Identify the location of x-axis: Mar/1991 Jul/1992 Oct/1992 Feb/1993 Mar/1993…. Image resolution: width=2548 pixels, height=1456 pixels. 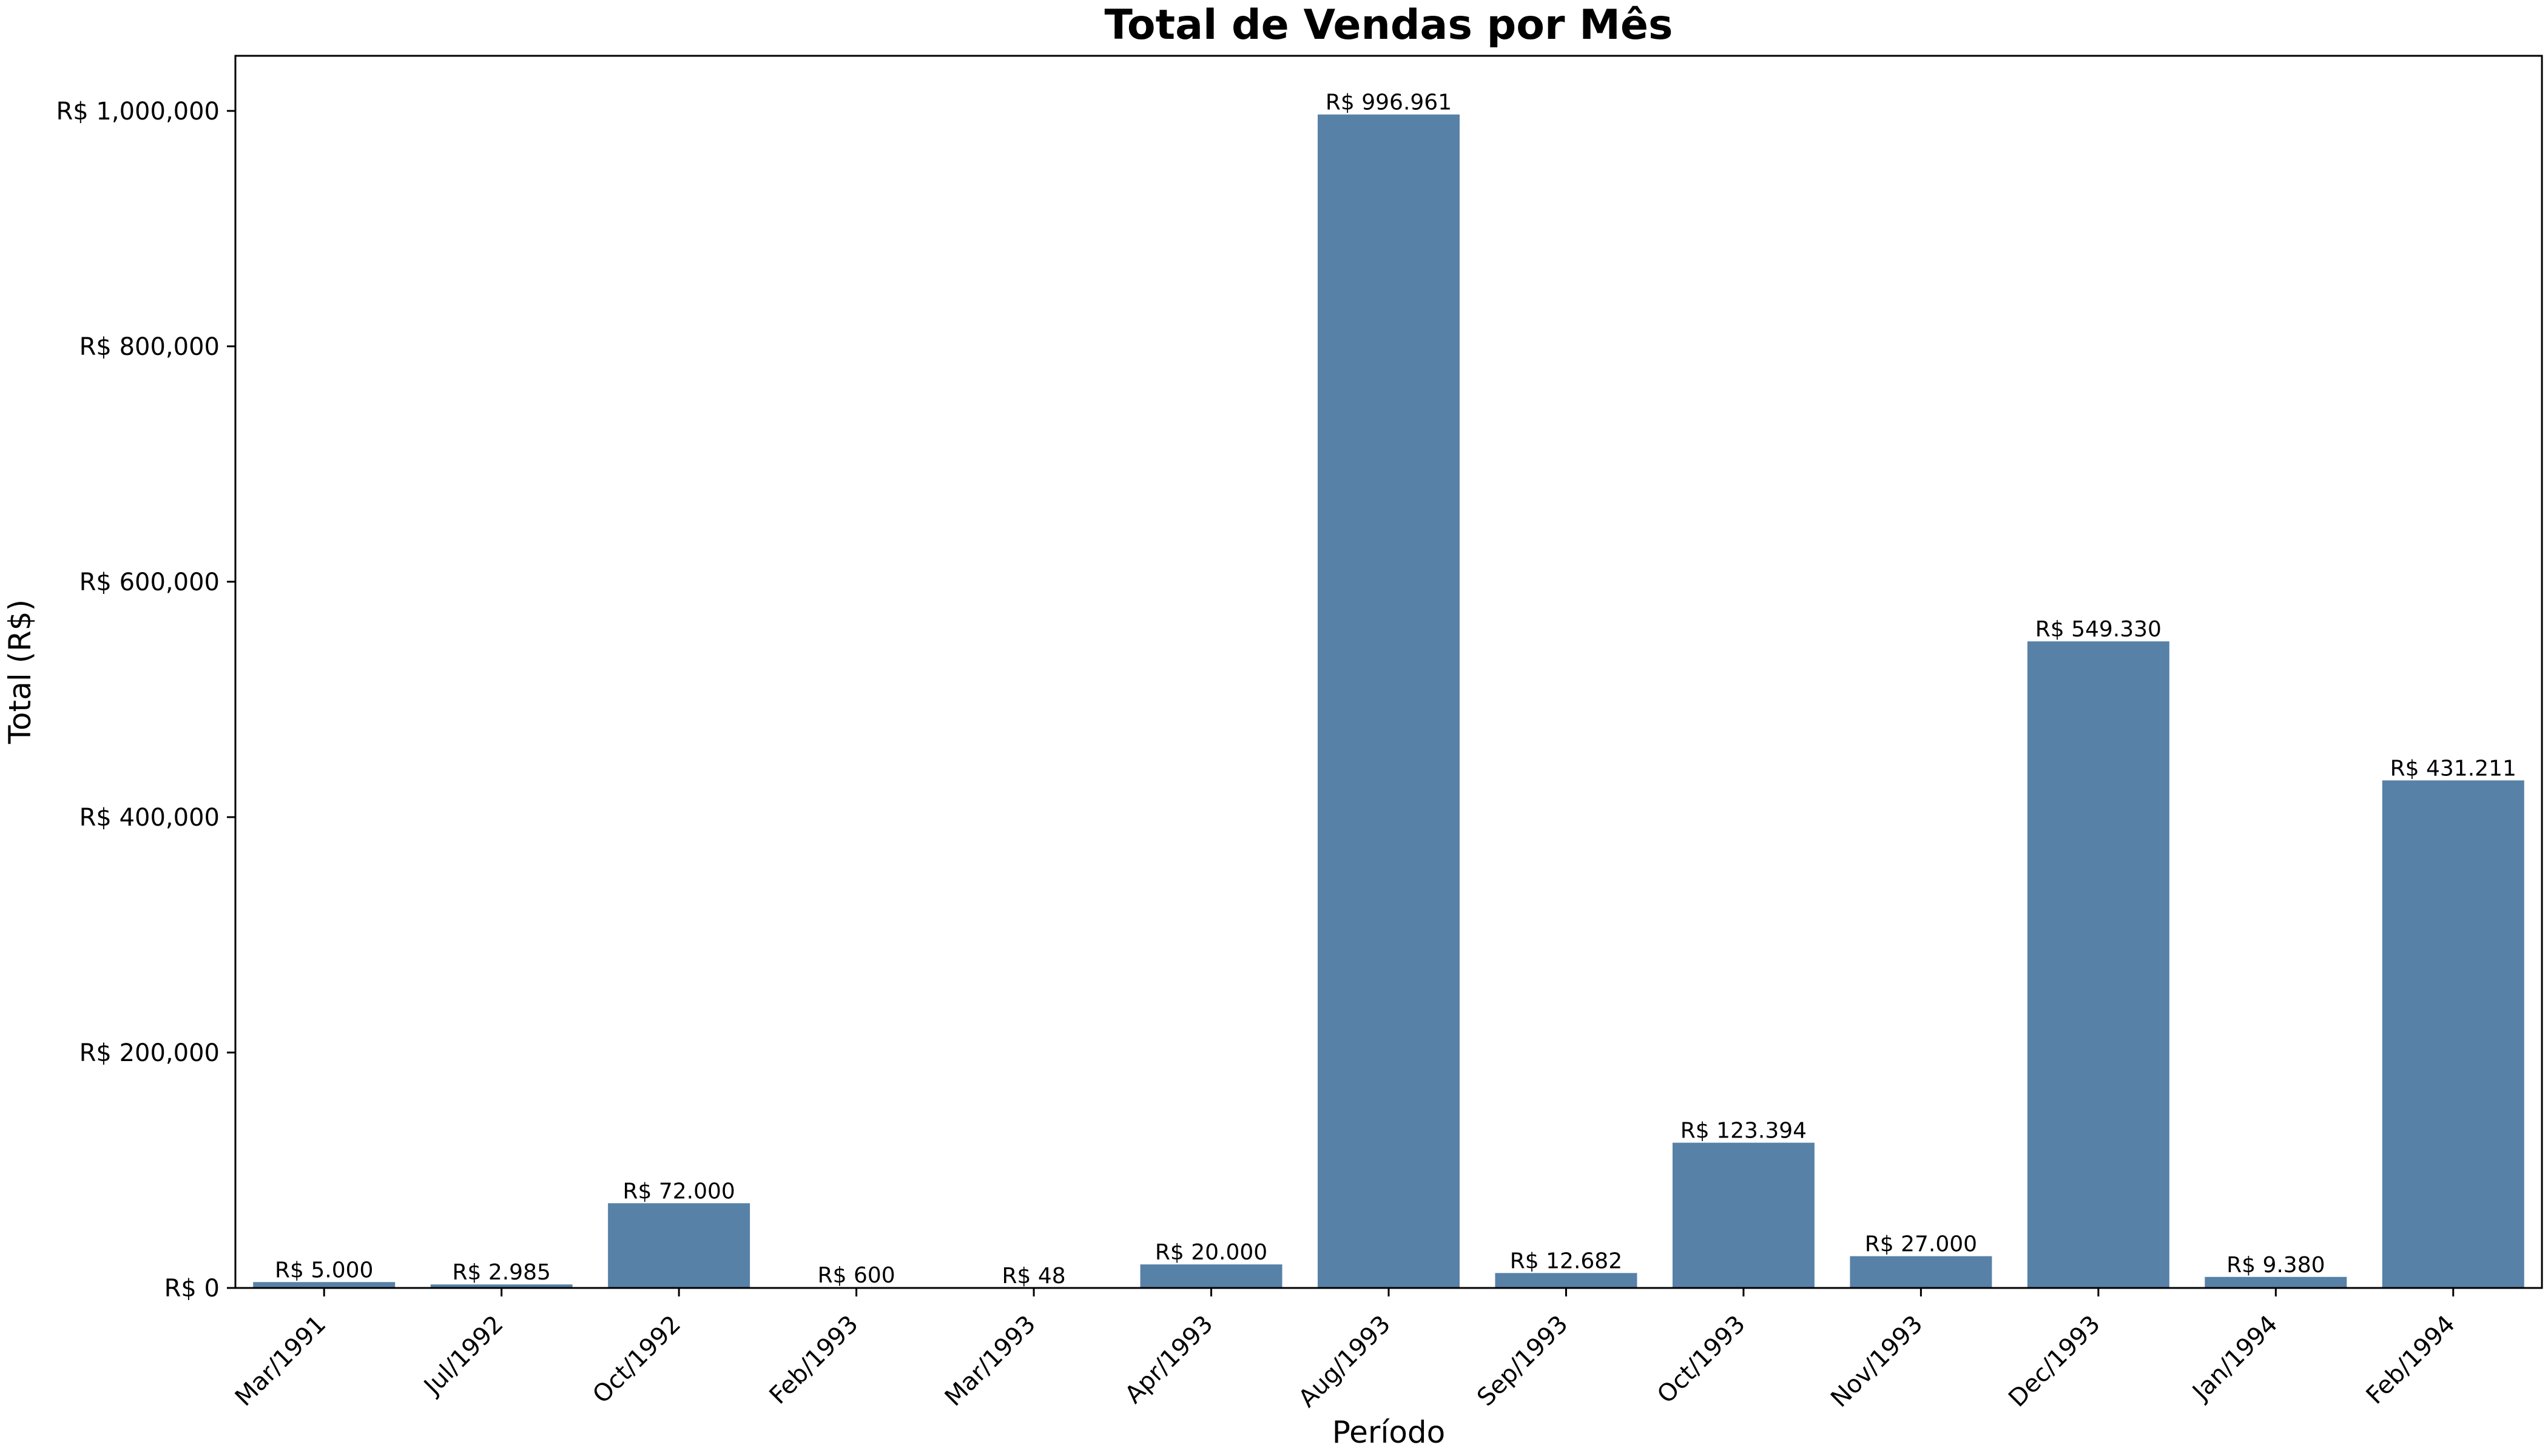
(1345, 1350).